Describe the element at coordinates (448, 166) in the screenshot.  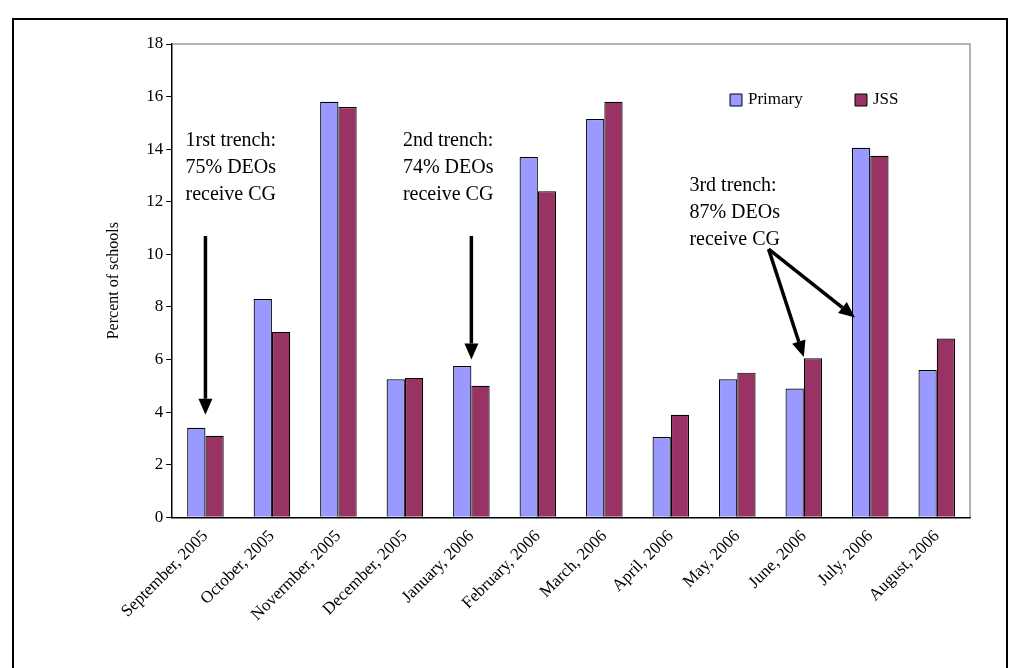
I see `annotation: 2nd trench: 74% DEOs receive CG` at that location.